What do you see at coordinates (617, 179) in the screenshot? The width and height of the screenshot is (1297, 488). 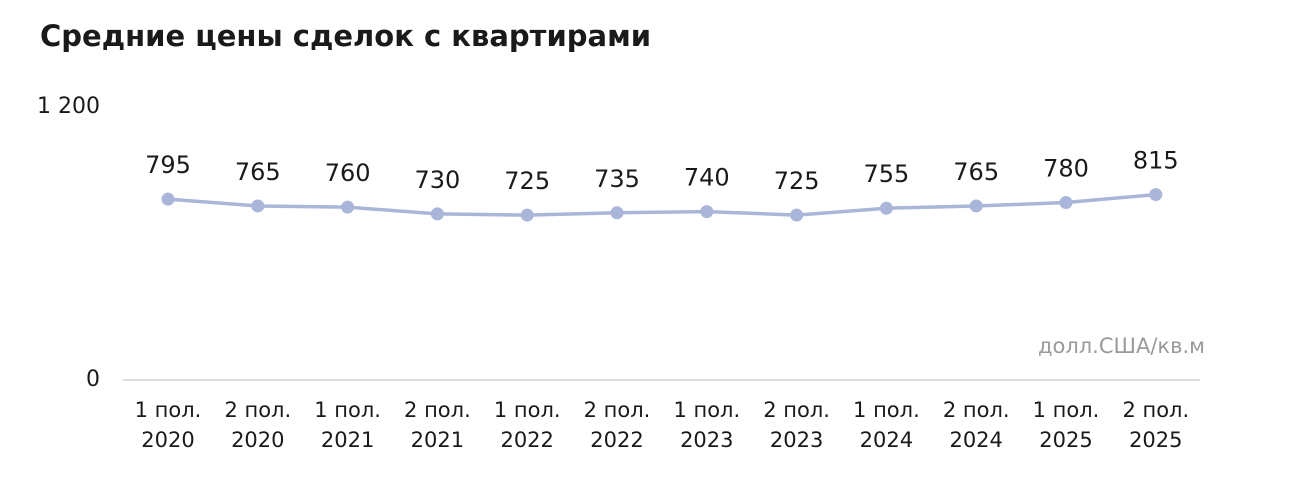 I see `data-label: 735` at bounding box center [617, 179].